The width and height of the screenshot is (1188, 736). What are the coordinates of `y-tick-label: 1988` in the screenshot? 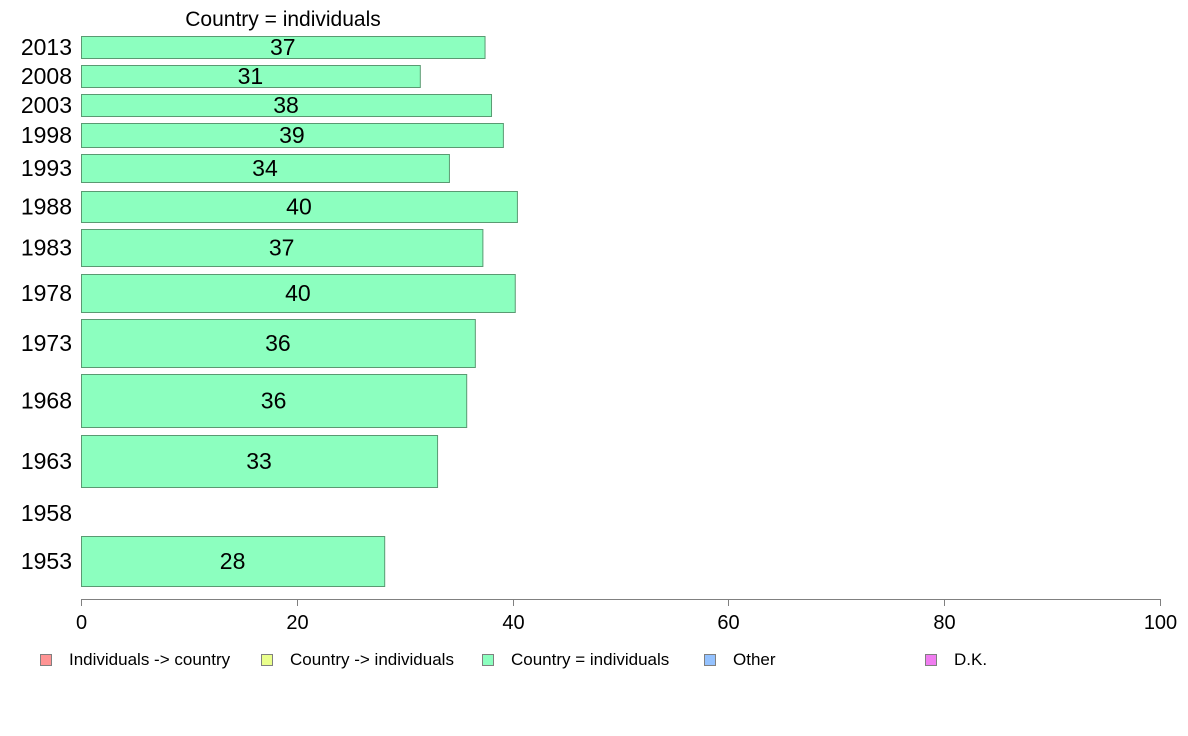 It's located at (46, 207).